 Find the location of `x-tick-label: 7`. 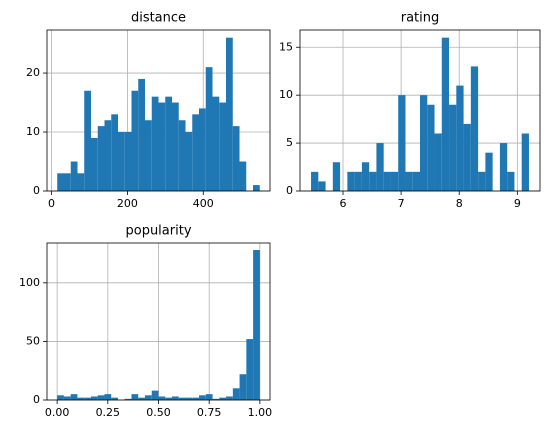

x-tick-label: 7 is located at coordinates (401, 203).